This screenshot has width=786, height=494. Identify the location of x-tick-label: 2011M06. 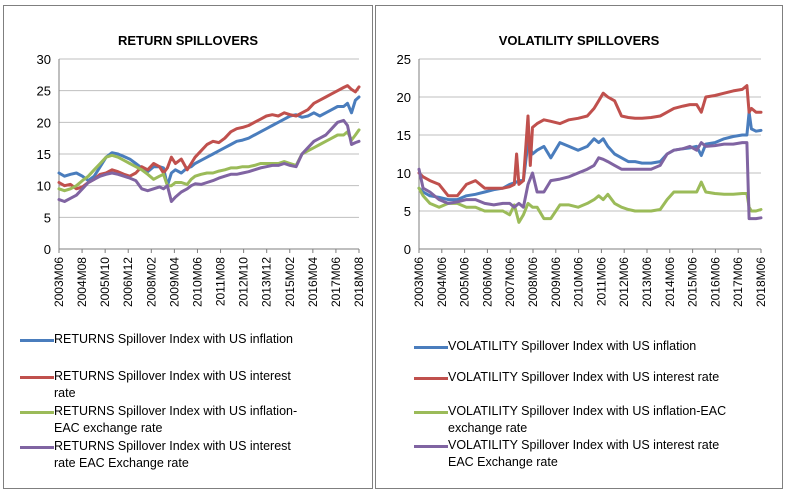
(601, 281).